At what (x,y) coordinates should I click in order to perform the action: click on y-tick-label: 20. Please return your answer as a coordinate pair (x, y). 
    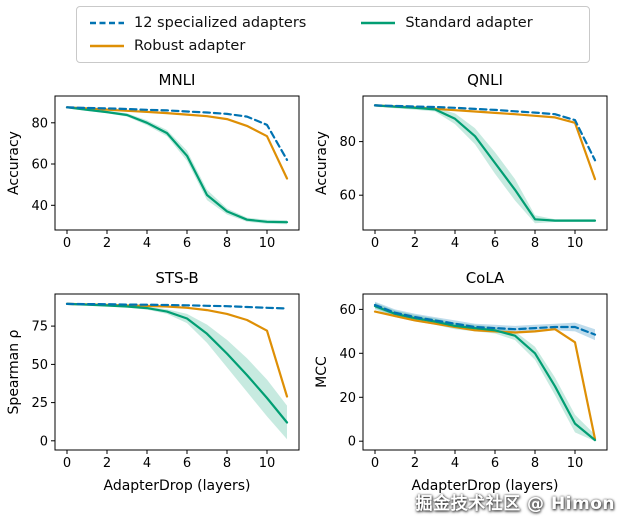
    Looking at the image, I should click on (347, 398).